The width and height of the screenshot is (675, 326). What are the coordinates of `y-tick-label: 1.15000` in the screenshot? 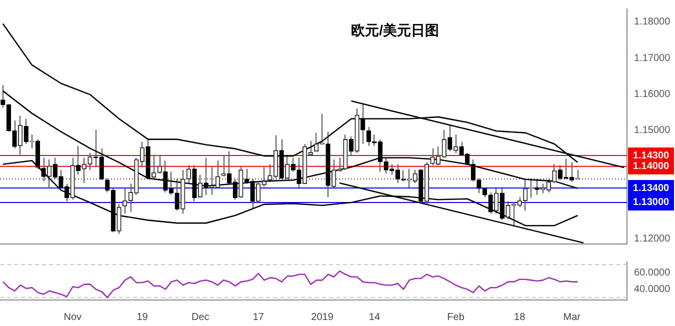 It's located at (652, 130).